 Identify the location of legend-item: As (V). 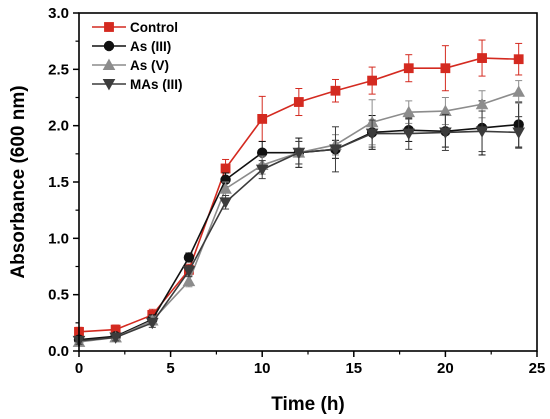
(130, 65).